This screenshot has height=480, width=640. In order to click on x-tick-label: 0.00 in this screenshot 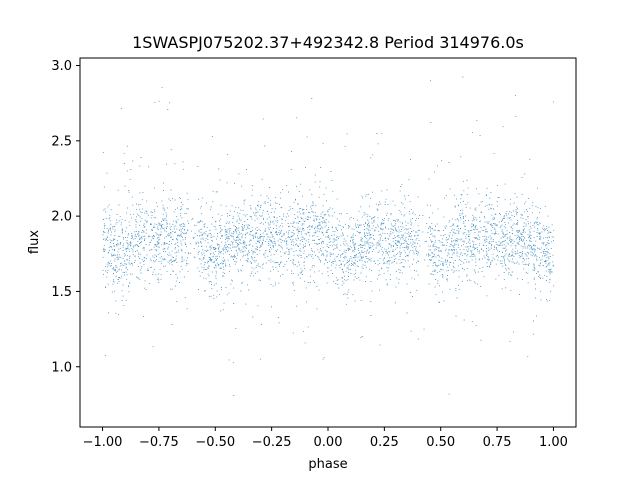, I will do `click(328, 442)`.